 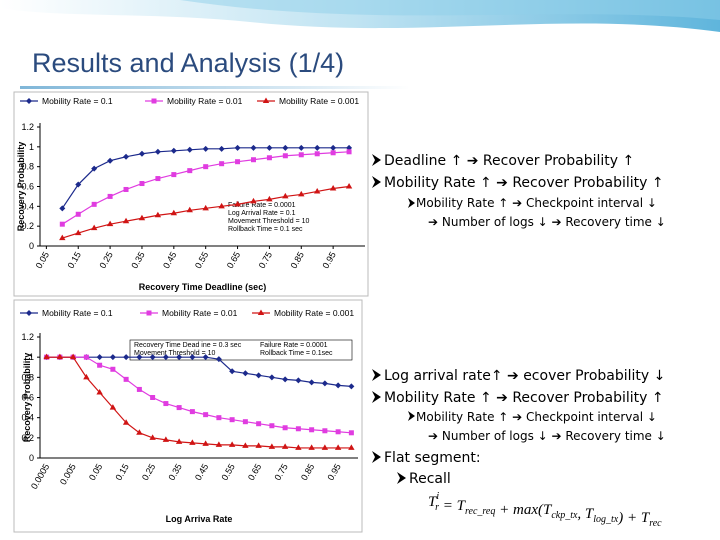 I want to click on formula-sub: rec_req, so click(x=480, y=511).